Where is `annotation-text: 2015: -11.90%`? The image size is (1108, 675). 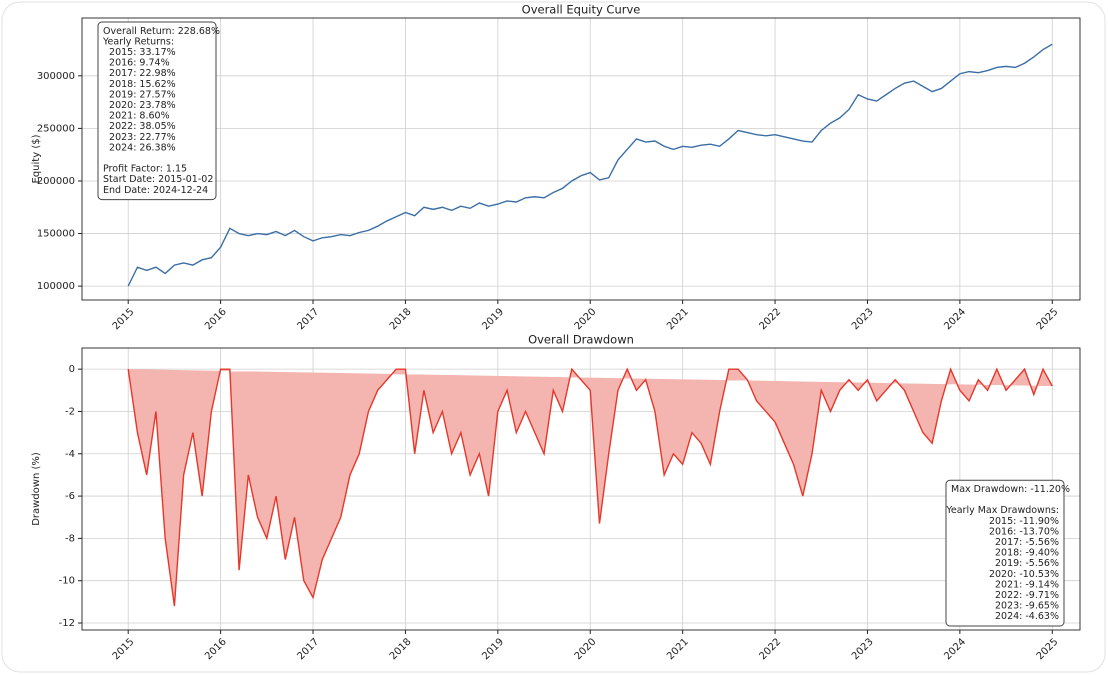 annotation-text: 2015: -11.90% is located at coordinates (1024, 521).